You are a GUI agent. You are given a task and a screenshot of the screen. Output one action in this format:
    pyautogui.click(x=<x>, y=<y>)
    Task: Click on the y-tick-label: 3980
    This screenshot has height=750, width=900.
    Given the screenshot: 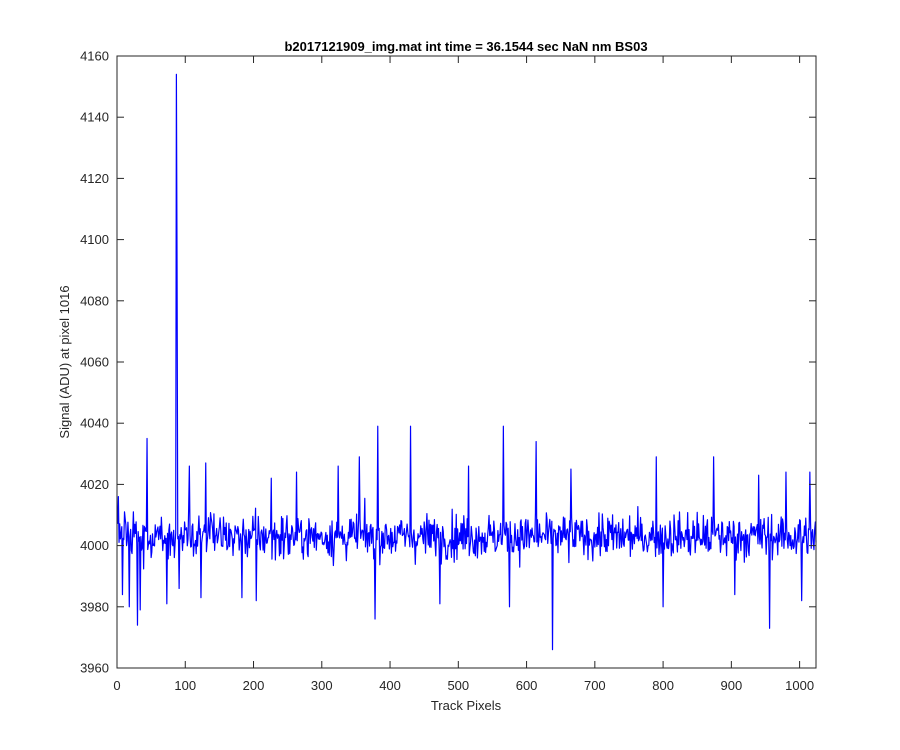 What is the action you would take?
    pyautogui.click(x=94, y=606)
    